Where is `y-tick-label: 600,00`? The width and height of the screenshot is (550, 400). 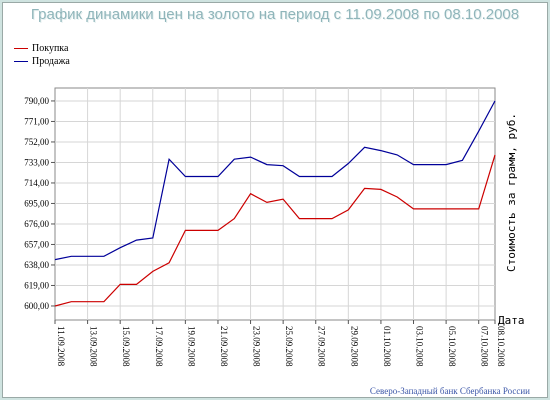
y-tick-label: 600,00 is located at coordinates (36, 306).